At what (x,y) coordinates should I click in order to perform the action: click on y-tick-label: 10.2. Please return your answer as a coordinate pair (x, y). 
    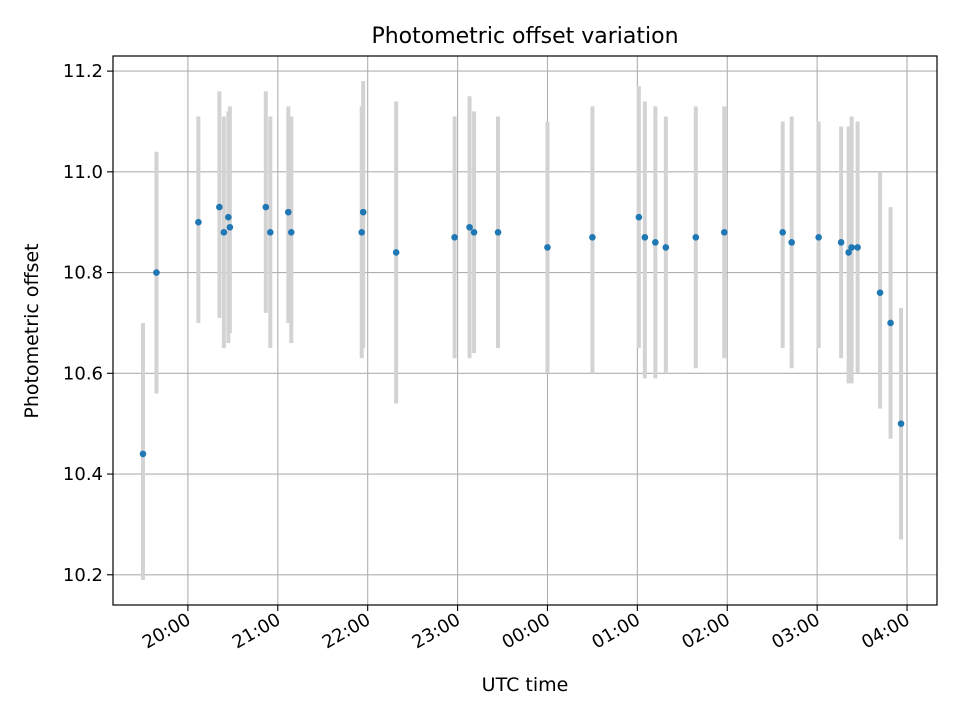
    Looking at the image, I should click on (83, 575).